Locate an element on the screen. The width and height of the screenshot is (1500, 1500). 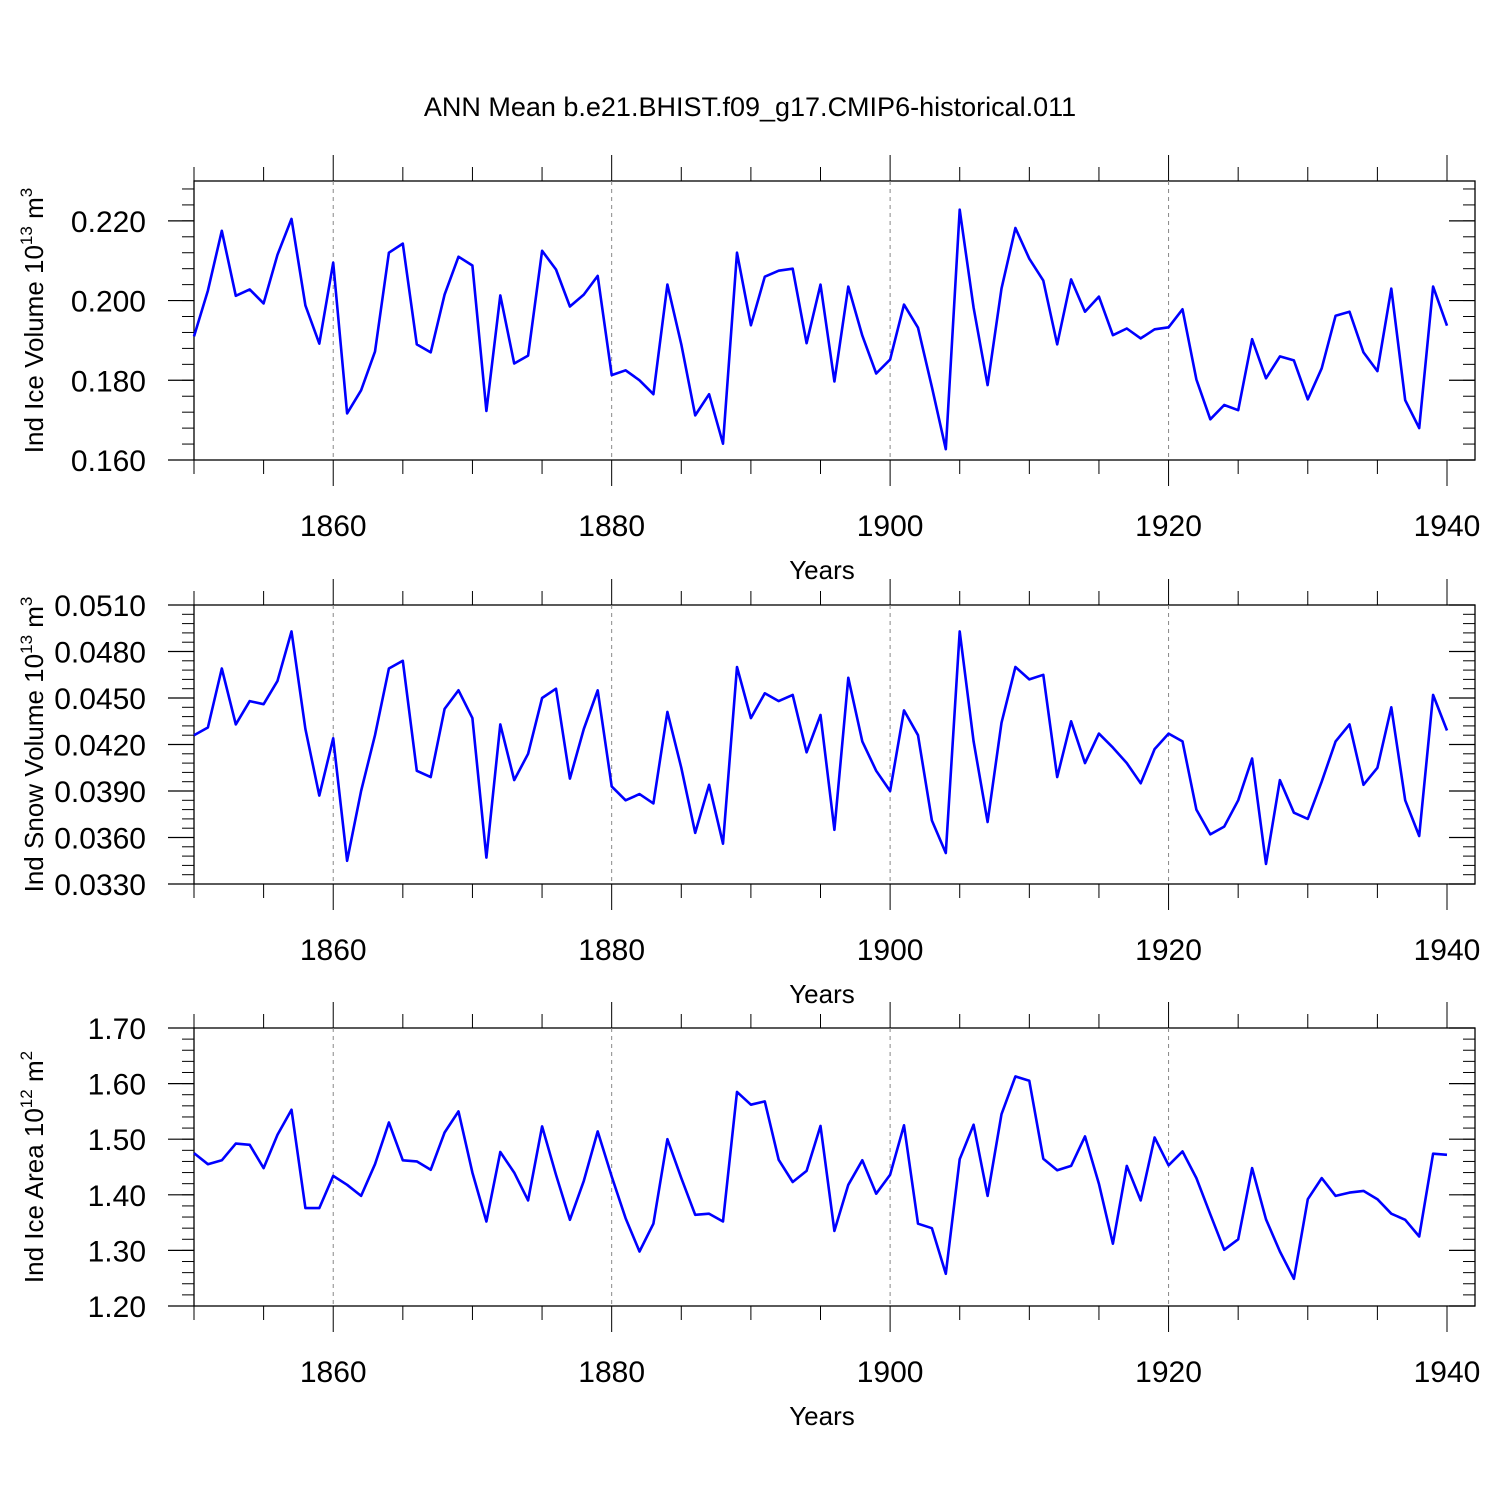
y-tick-label: 0.220 is located at coordinates (108, 222).